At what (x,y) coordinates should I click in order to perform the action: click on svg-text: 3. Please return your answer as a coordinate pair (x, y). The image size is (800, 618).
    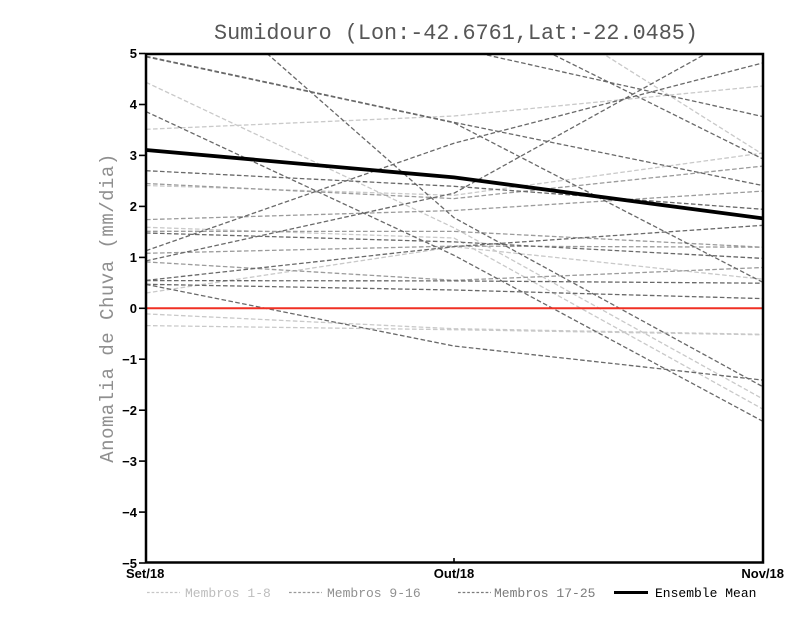
    Looking at the image, I should click on (133, 155).